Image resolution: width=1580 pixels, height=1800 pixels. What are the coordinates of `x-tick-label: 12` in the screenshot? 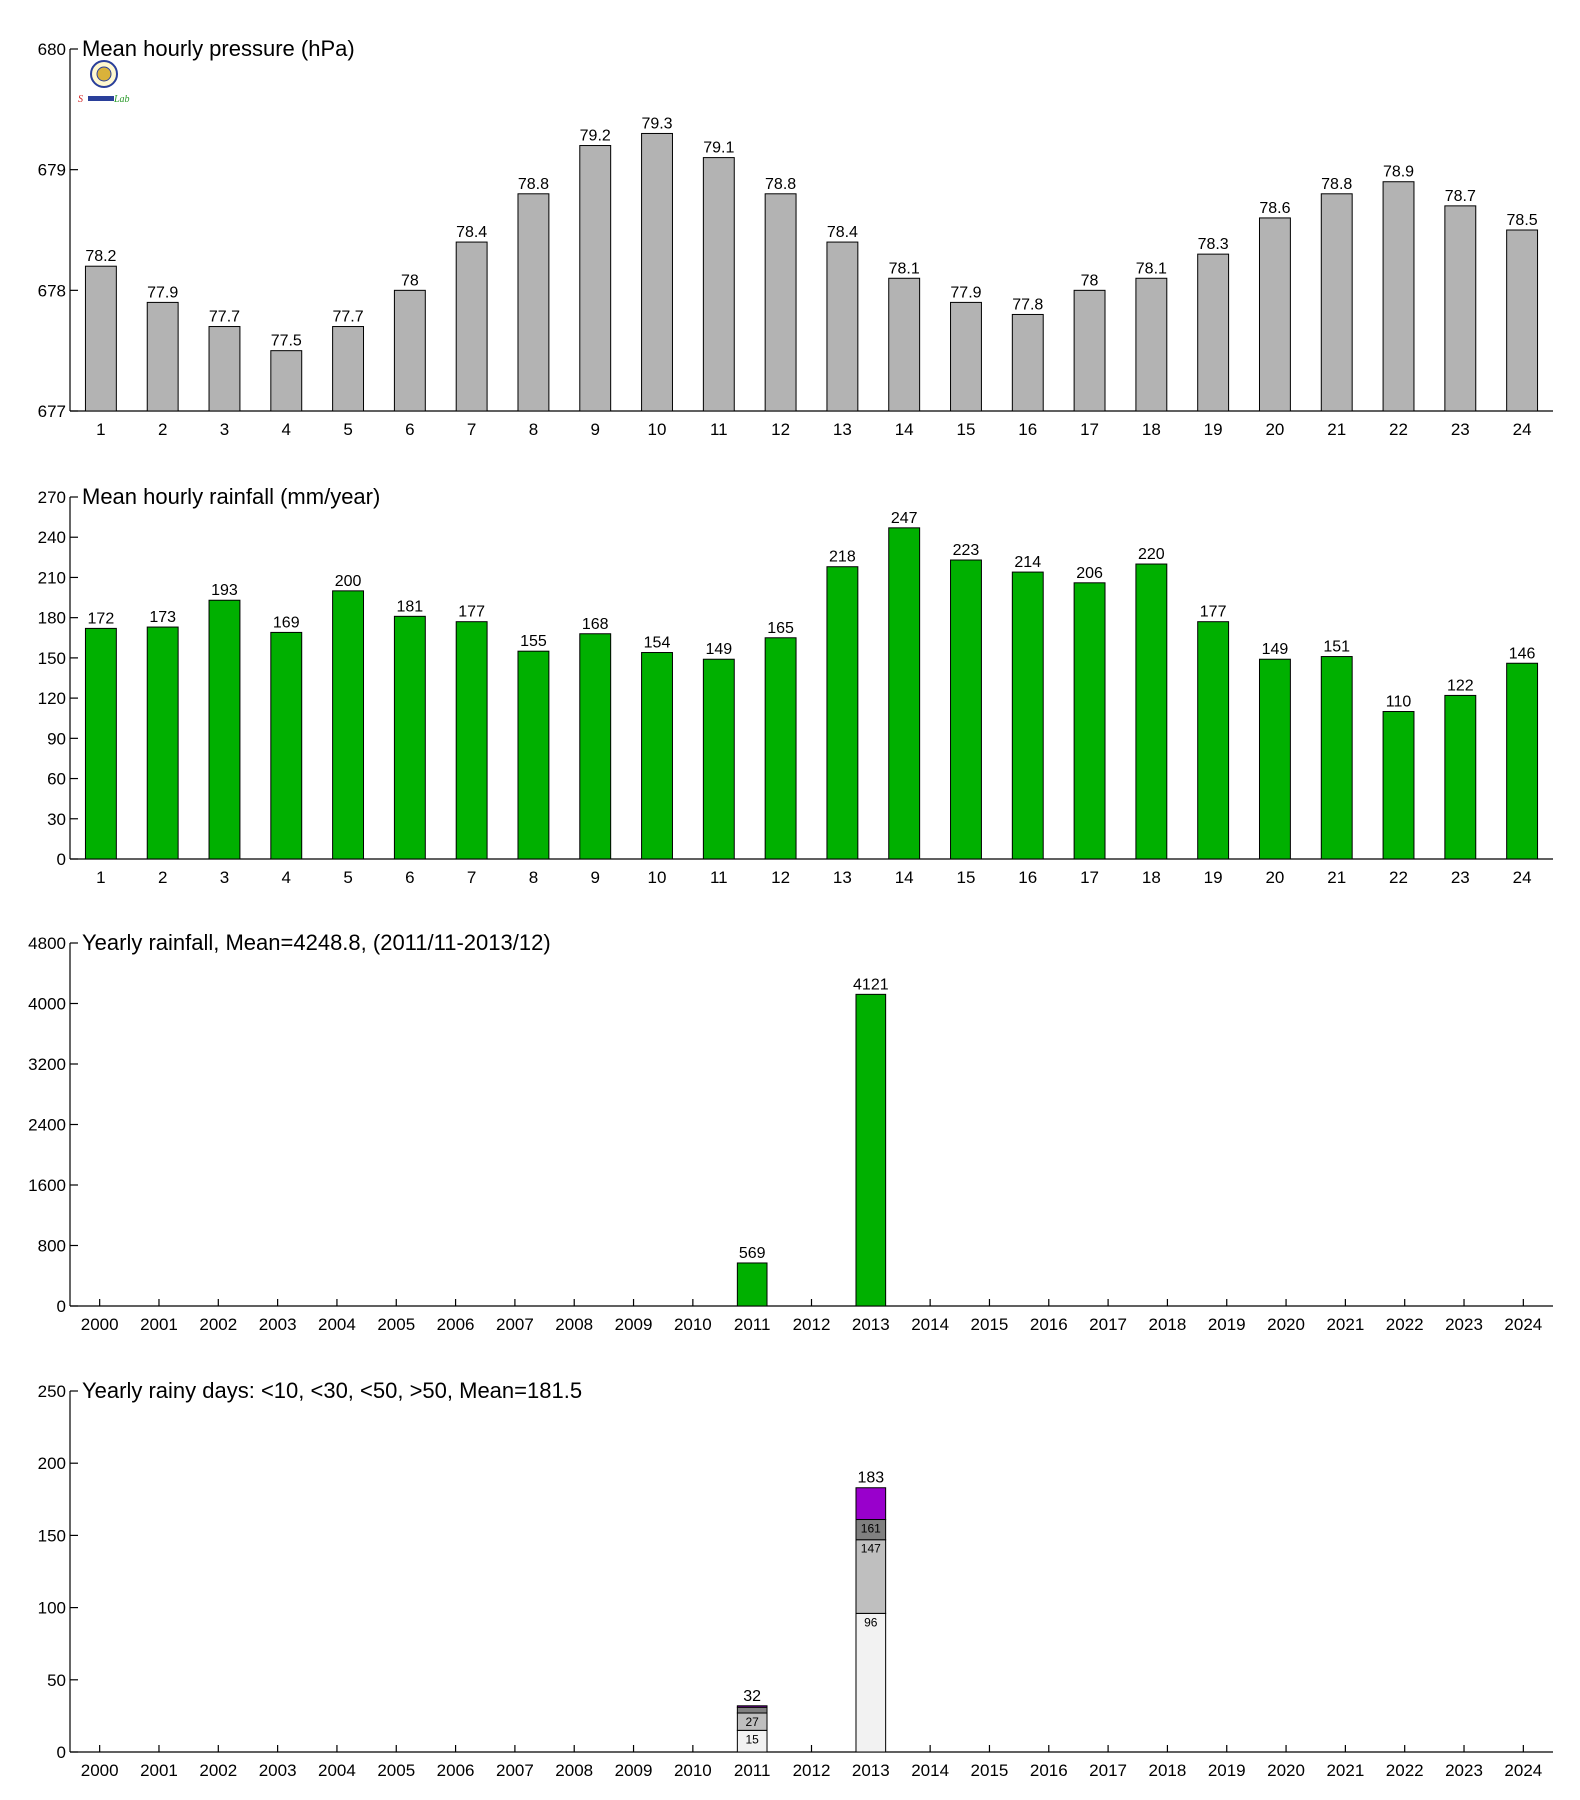 It's located at (780, 429).